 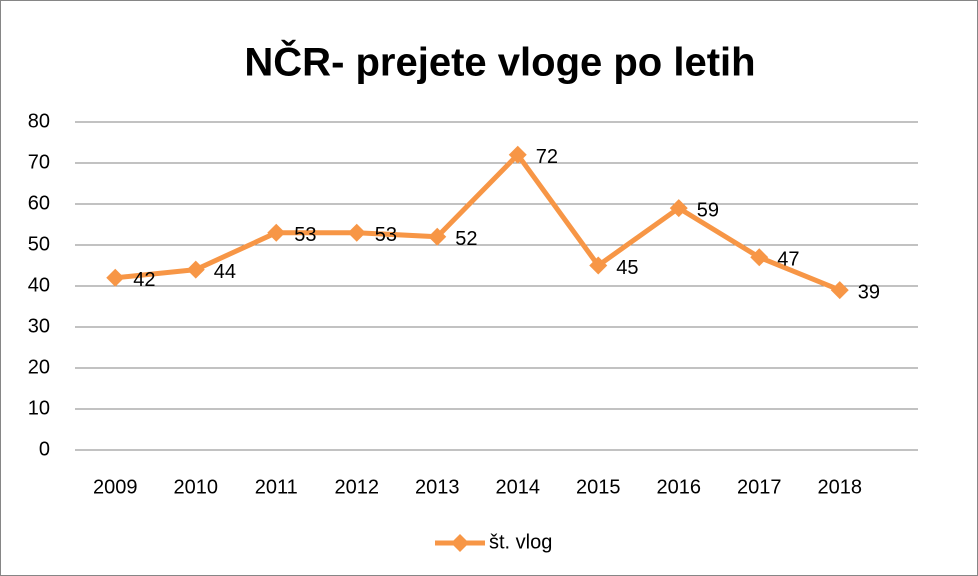 What do you see at coordinates (196, 487) in the screenshot?
I see `x-tick-label: 2010` at bounding box center [196, 487].